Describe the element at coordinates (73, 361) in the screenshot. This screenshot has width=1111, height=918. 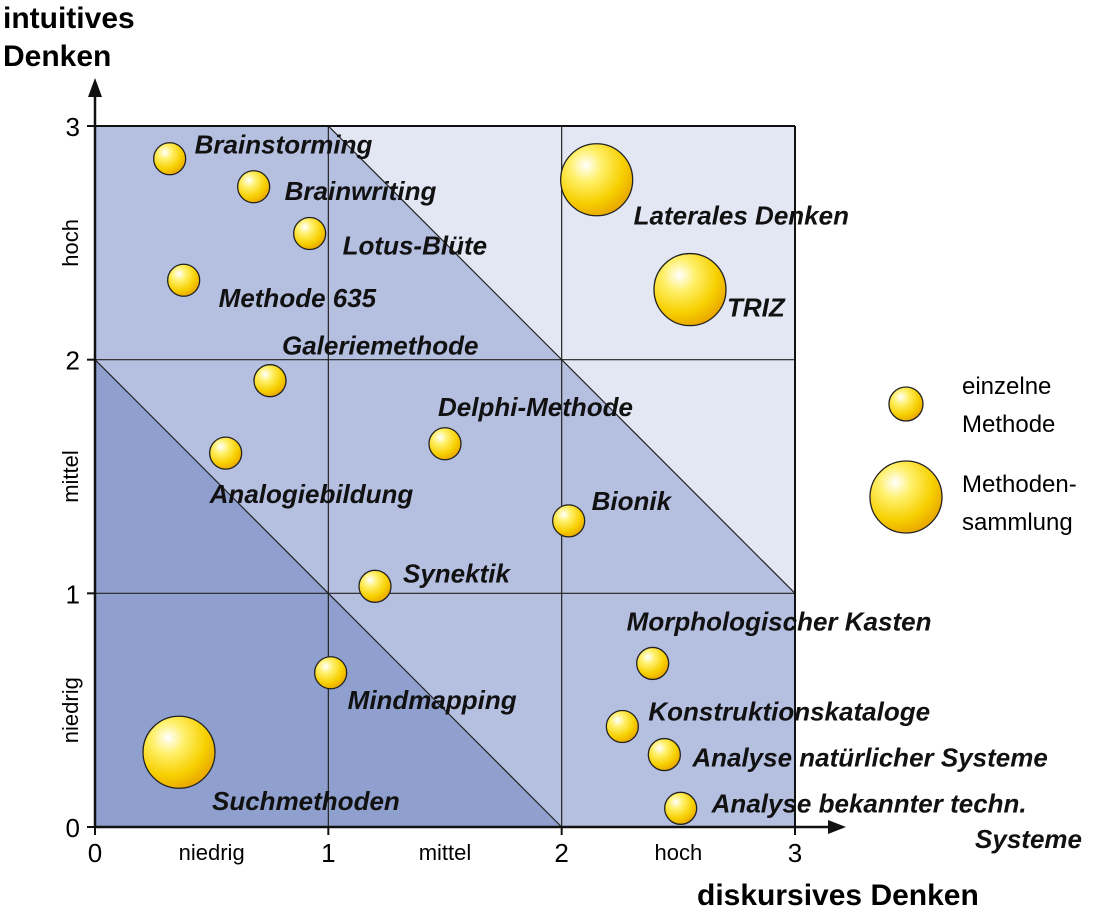
I see `y-tick-label: 2` at that location.